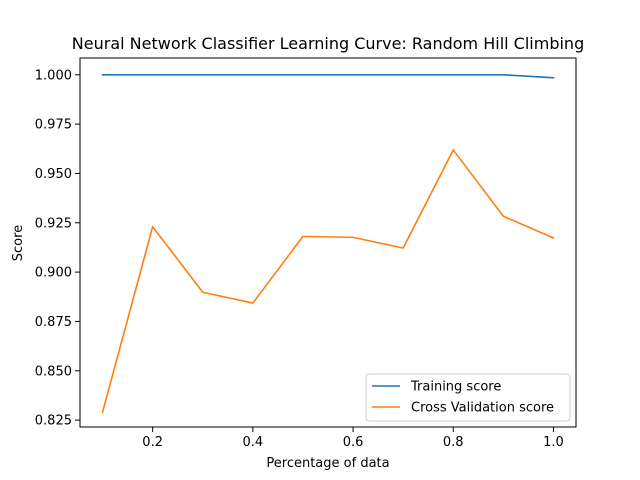 Image resolution: width=640 pixels, height=480 pixels. I want to click on y-tick-label: 0.950, so click(53, 174).